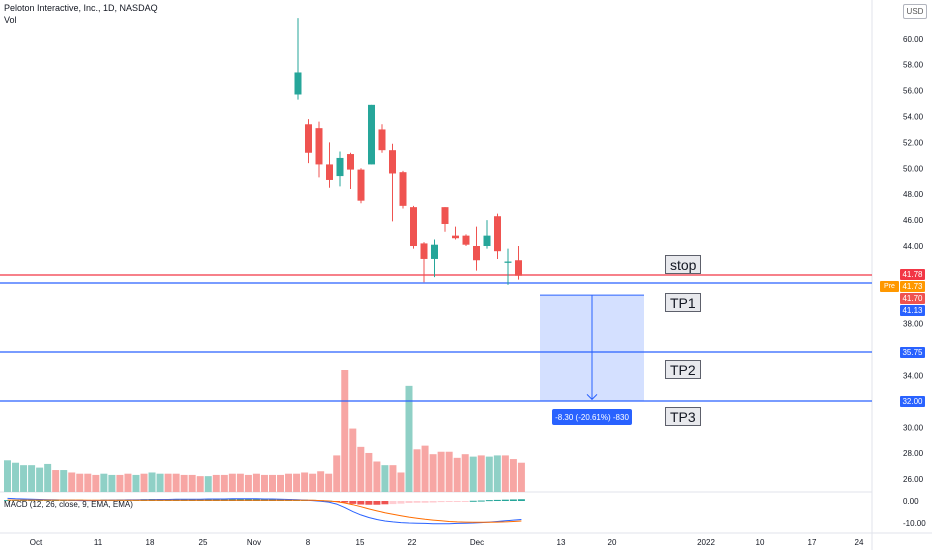 The image size is (932, 550). I want to click on time-tick-label: 2022, so click(706, 542).